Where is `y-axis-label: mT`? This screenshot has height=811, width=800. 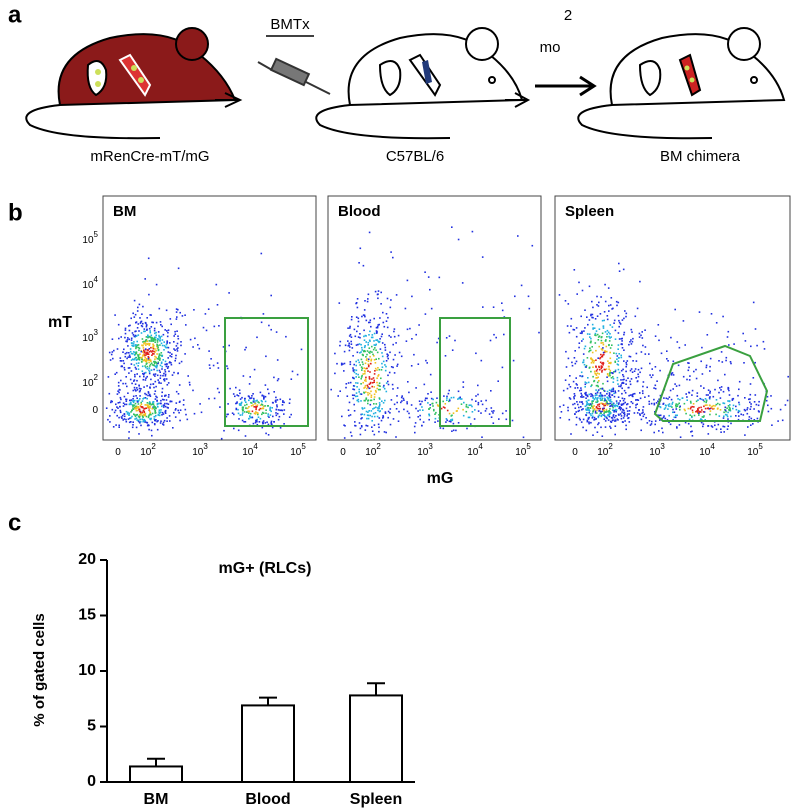 y-axis-label: mT is located at coordinates (60, 322).